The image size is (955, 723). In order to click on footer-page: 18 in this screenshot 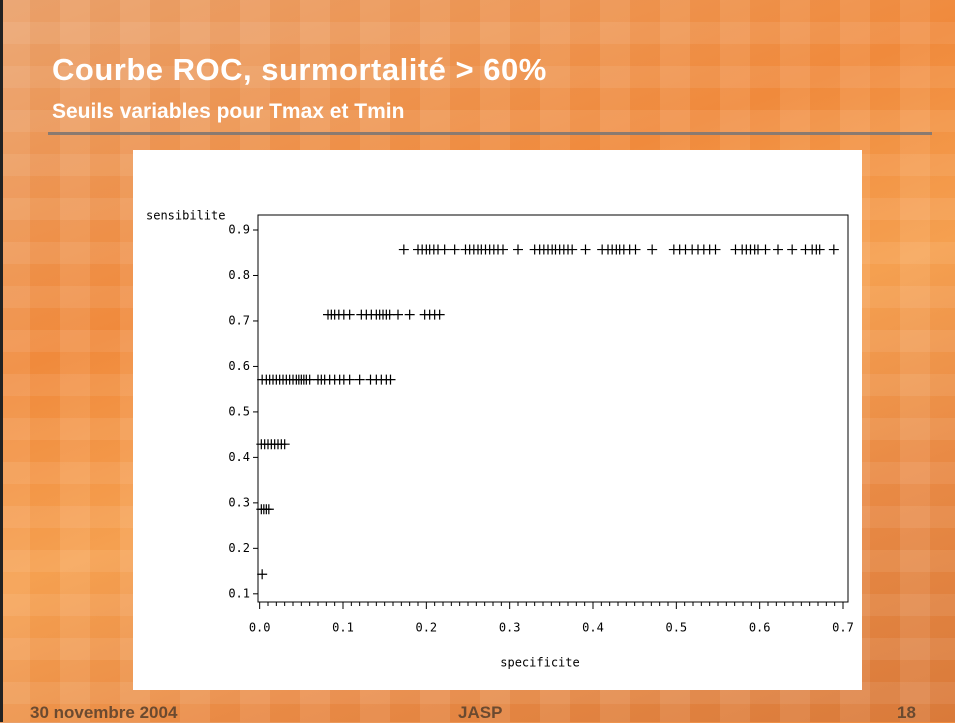, I will do `click(906, 712)`.